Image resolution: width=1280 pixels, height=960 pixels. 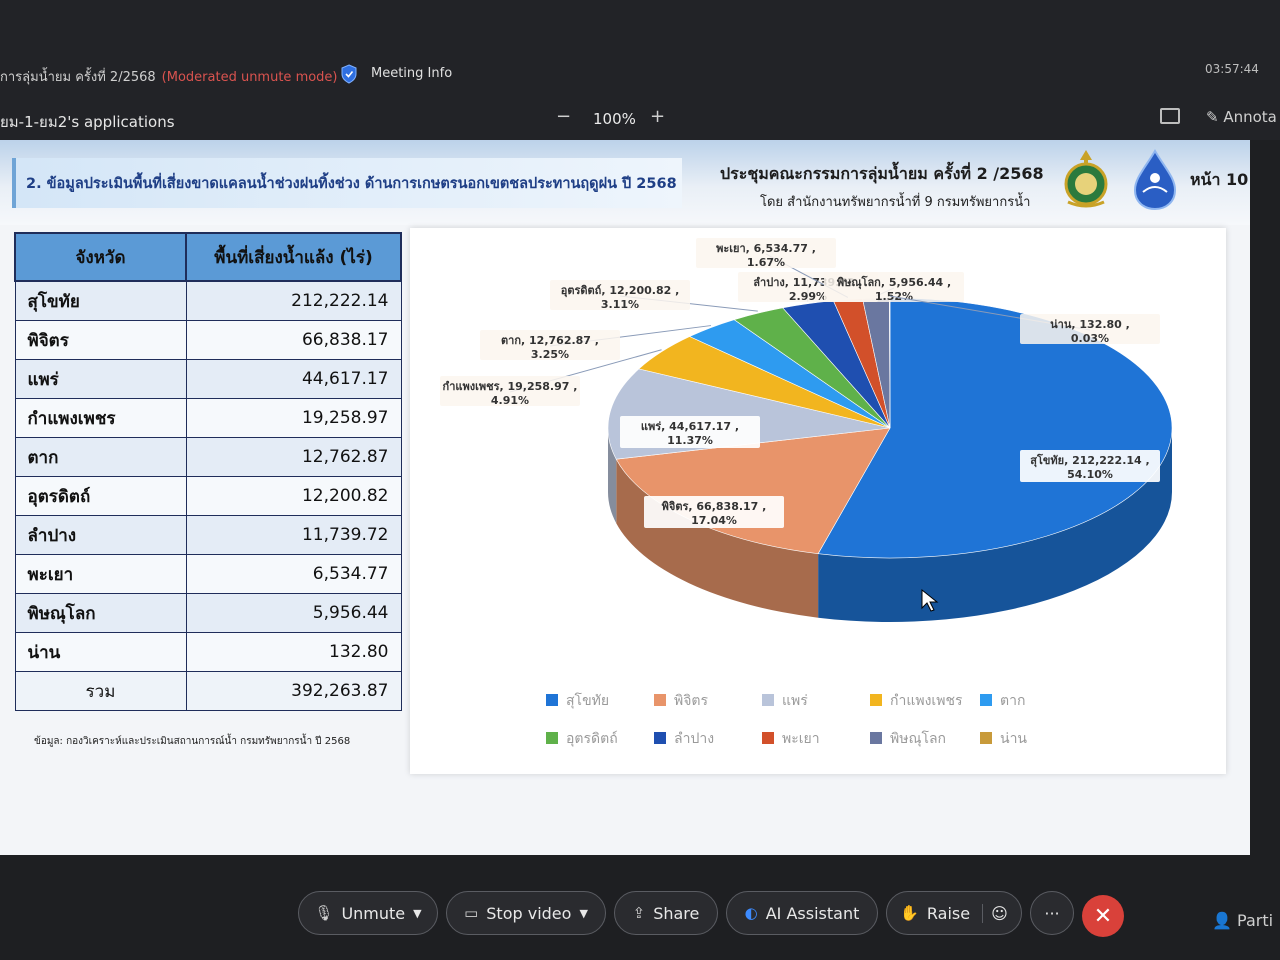 I want to click on annotate-button: ✎ Annota, so click(x=1241, y=117).